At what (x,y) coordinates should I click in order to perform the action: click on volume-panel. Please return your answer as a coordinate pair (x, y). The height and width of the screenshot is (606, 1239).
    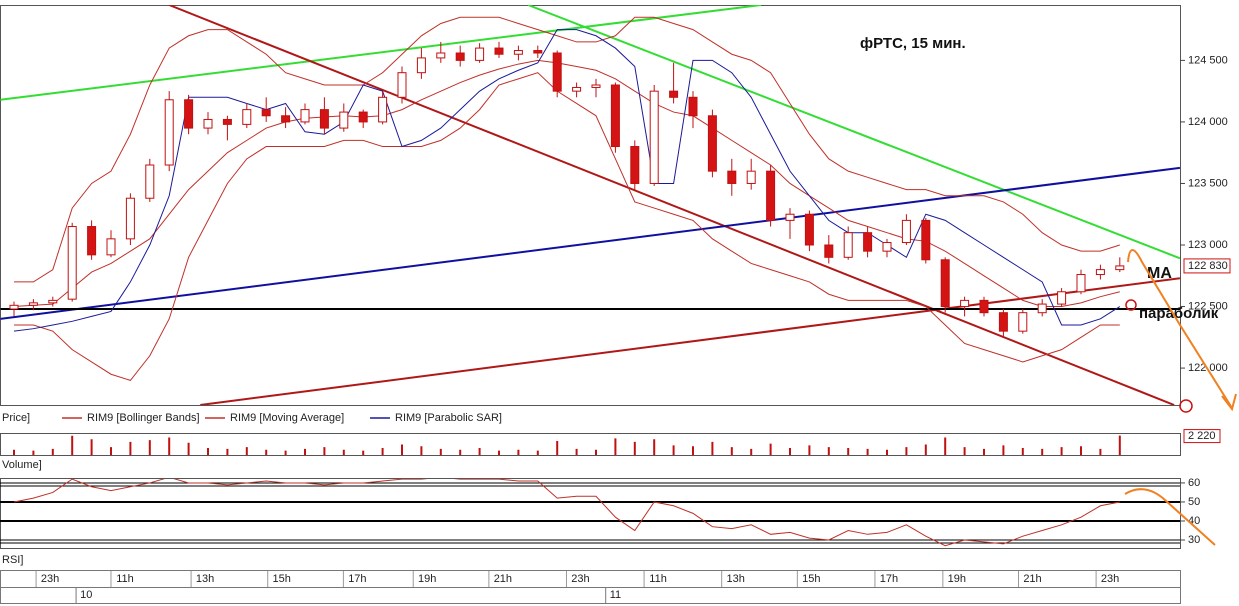
    Looking at the image, I should click on (590, 444).